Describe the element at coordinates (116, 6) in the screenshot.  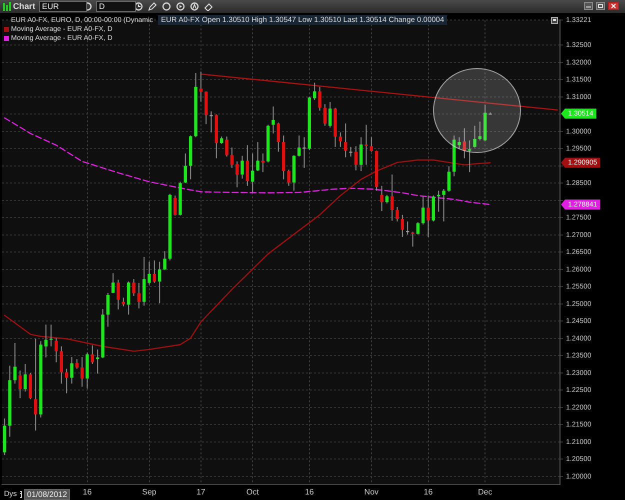
I see `text: D` at that location.